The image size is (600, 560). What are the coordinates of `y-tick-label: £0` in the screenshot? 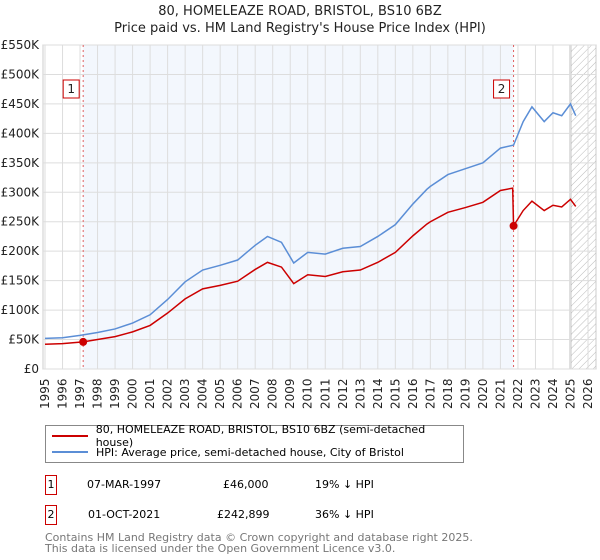 It's located at (31, 369).